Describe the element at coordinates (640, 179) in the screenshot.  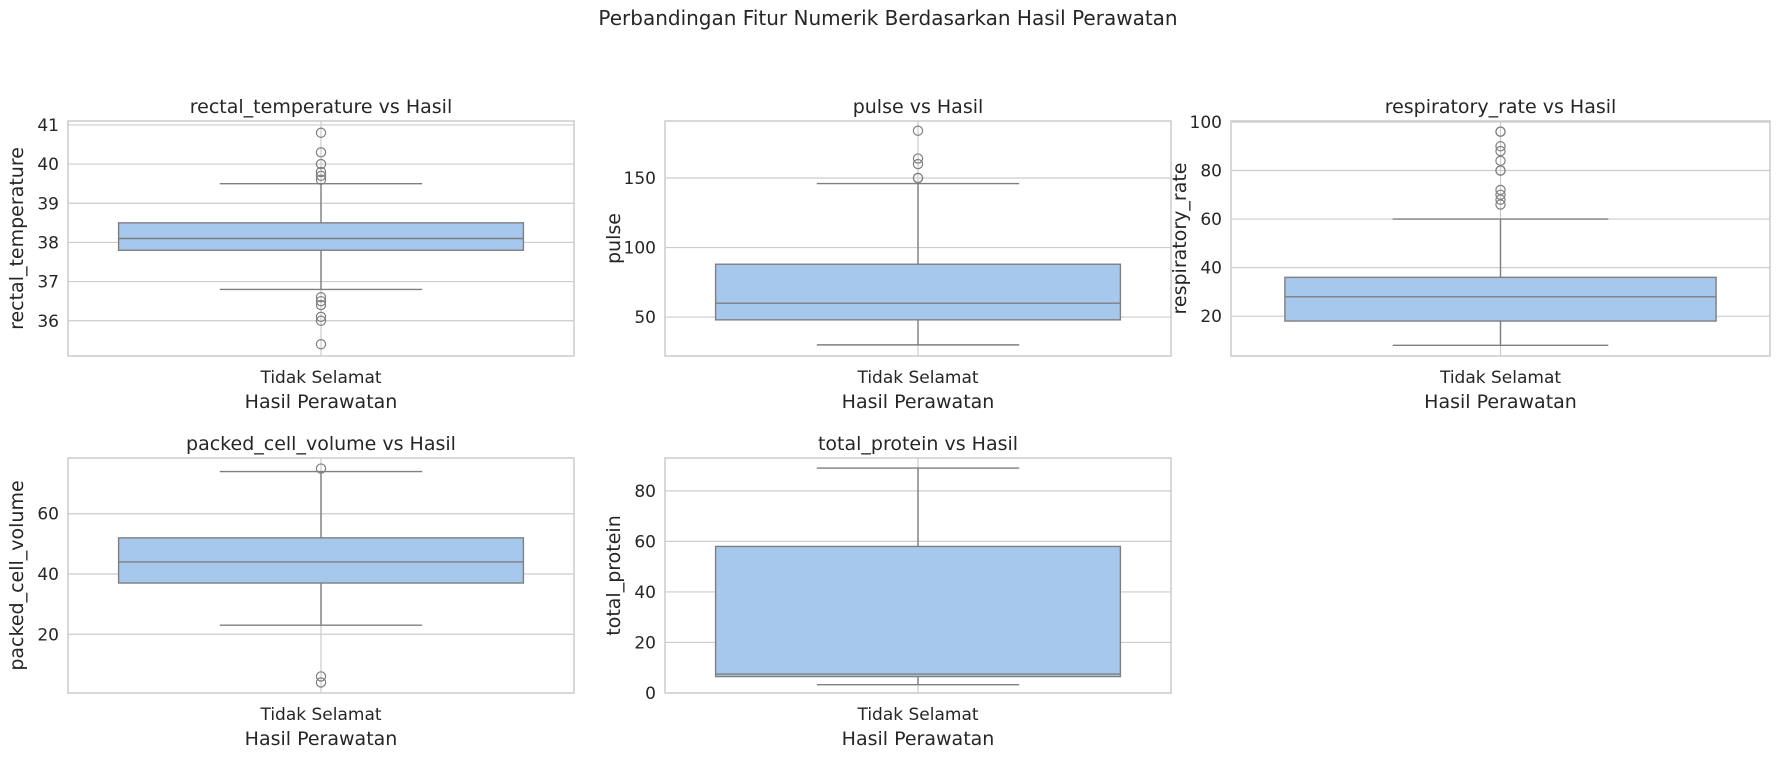
I see `y-tick-label: 150` at that location.